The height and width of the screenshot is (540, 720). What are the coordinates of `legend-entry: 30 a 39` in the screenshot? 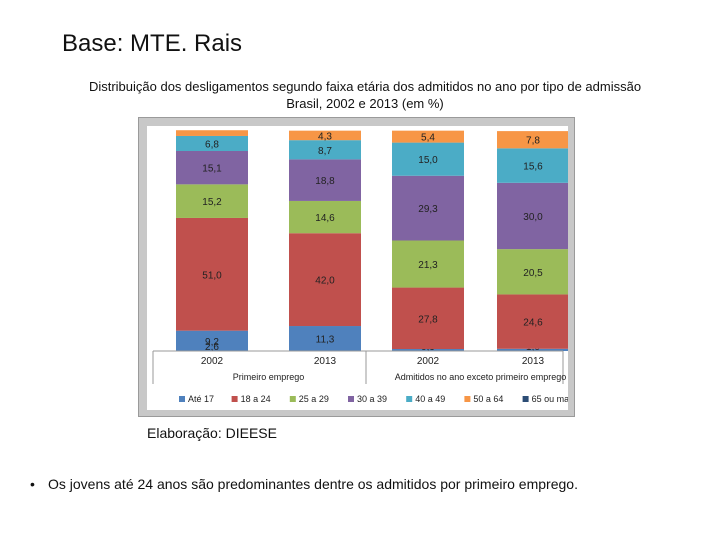 It's located at (372, 399).